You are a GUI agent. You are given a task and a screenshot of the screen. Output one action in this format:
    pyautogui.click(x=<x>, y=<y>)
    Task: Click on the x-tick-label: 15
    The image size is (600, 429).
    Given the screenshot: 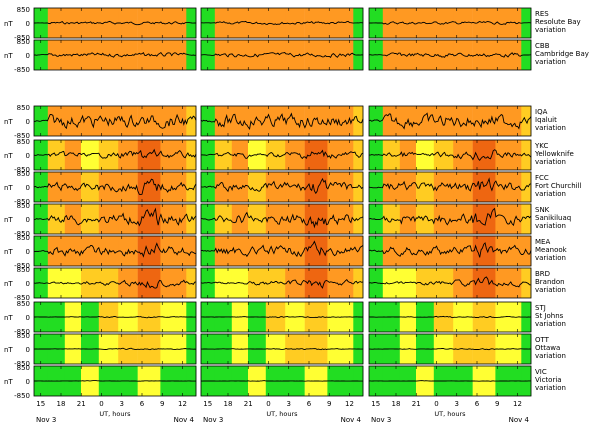 What is the action you would take?
    pyautogui.click(x=40, y=404)
    